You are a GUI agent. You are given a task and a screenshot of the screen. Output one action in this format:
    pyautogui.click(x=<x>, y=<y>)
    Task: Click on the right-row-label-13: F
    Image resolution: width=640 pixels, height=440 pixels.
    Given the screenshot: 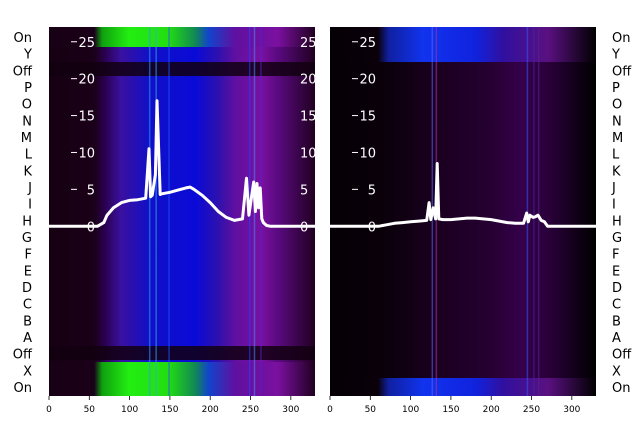 What is the action you would take?
    pyautogui.click(x=615, y=255)
    